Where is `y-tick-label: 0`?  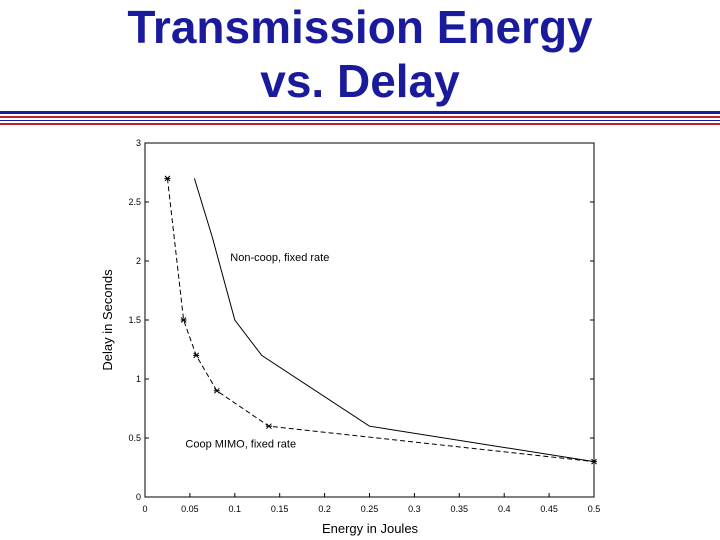
y-tick-label: 0 is located at coordinates (138, 497).